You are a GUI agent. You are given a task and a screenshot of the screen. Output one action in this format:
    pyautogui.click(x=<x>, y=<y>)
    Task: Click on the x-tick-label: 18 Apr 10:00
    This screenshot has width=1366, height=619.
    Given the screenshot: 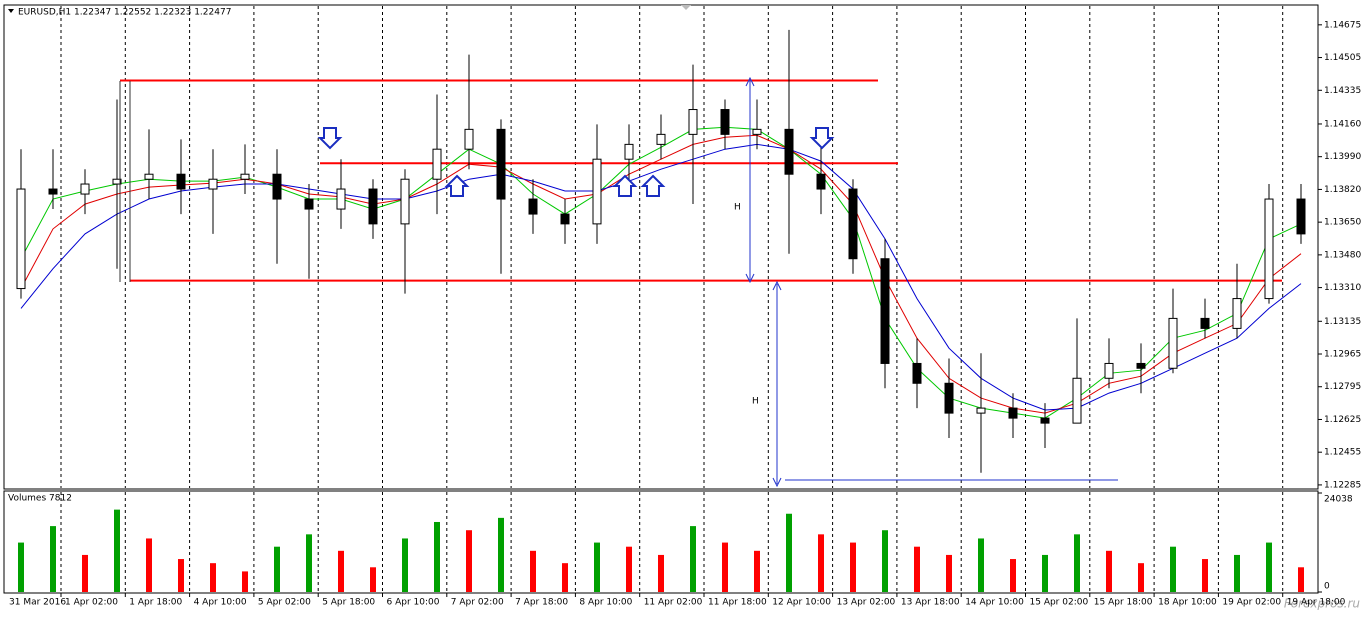 What is the action you would take?
    pyautogui.click(x=1187, y=603)
    